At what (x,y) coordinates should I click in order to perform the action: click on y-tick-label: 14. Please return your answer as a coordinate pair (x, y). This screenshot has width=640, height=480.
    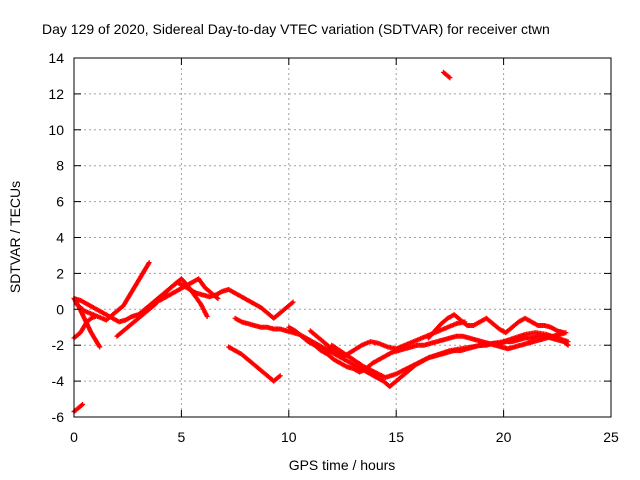
    Looking at the image, I should click on (56, 58).